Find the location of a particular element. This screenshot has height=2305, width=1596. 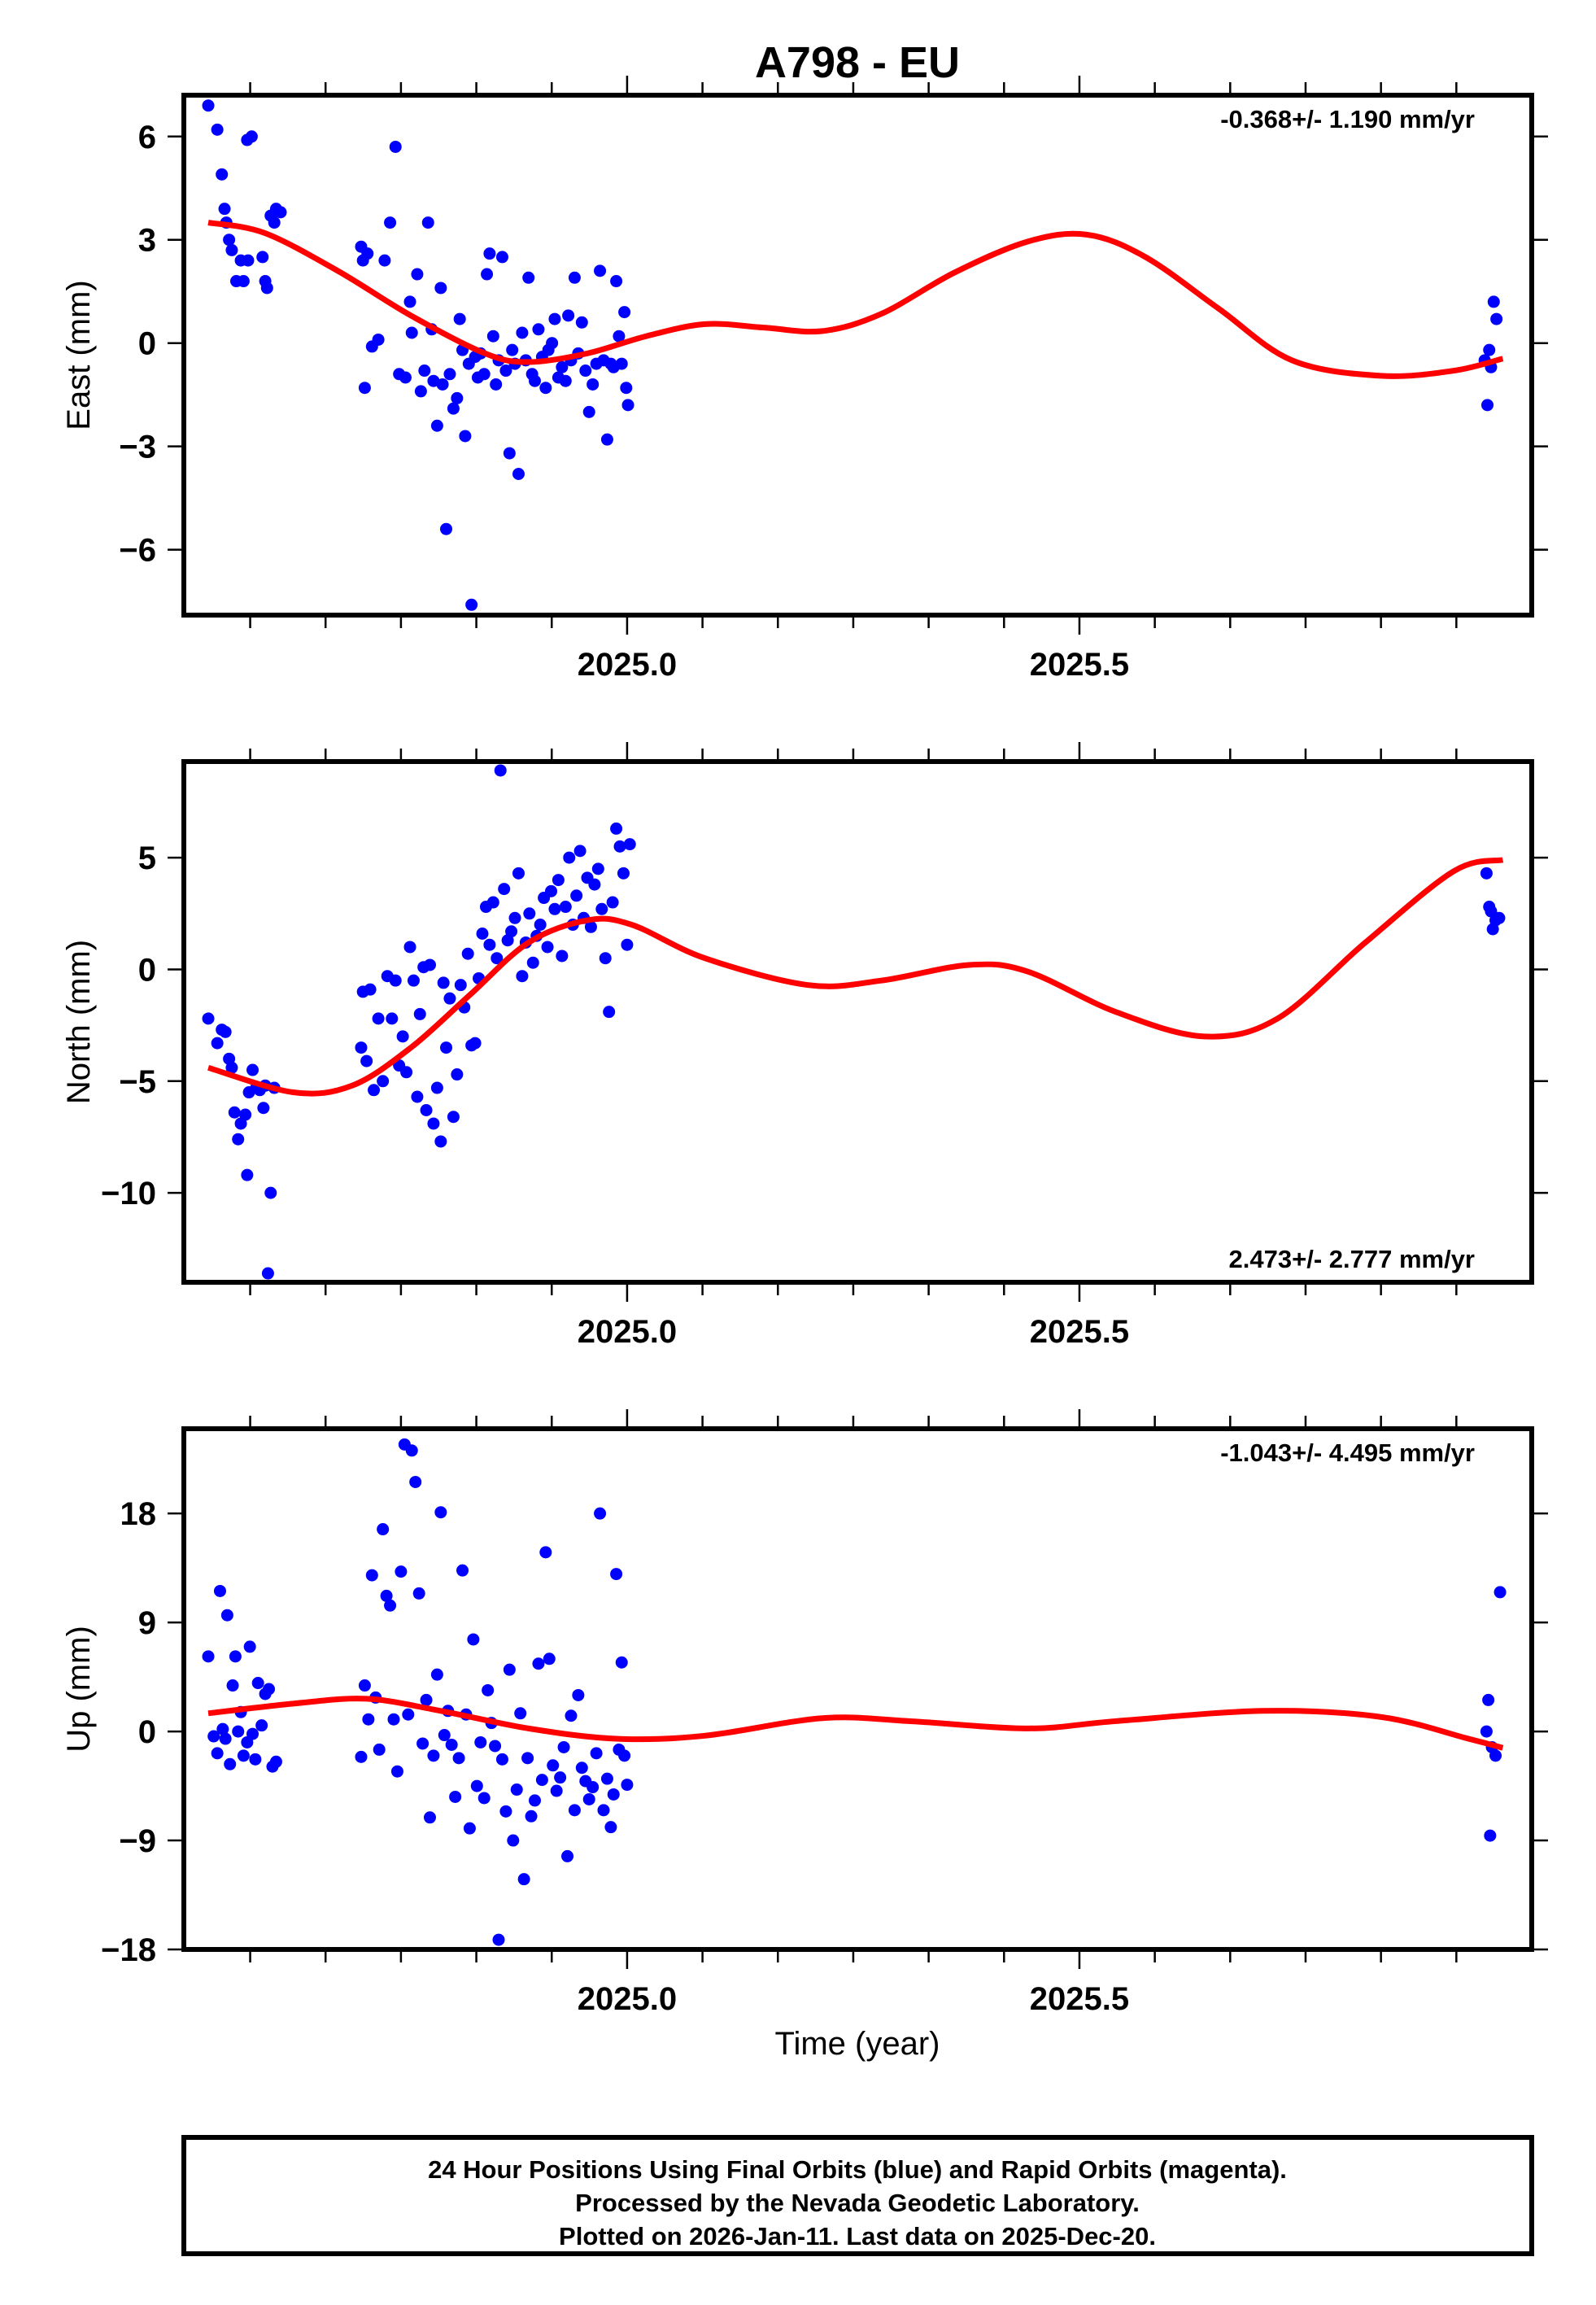

x-tick-label: 2025.0 is located at coordinates (627, 1999).